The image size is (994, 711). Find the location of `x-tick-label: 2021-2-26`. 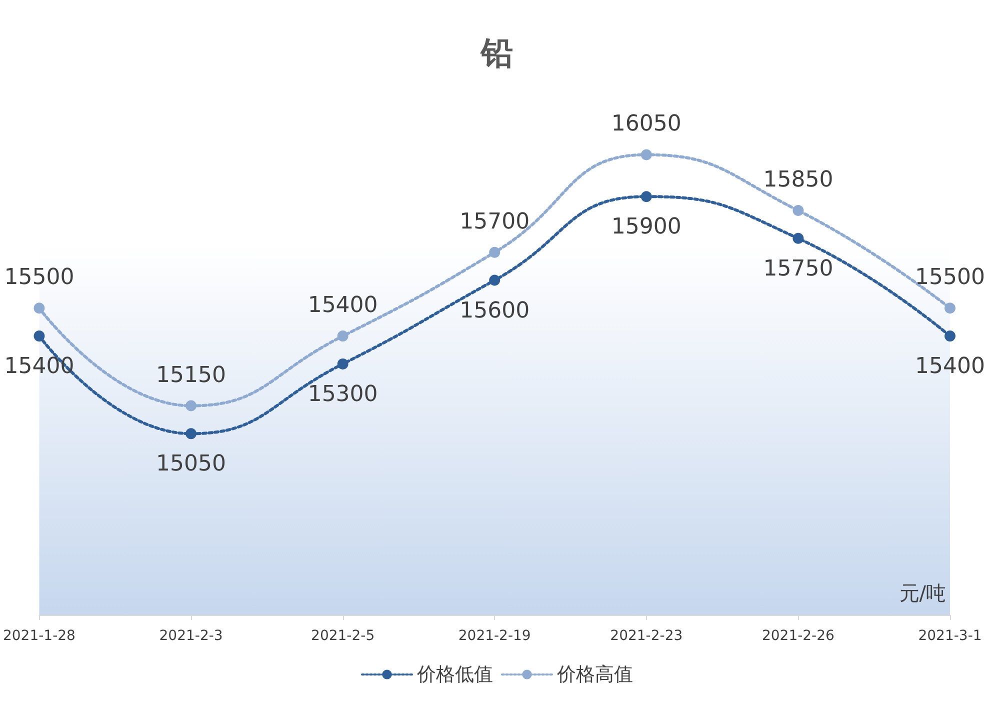

x-tick-label: 2021-2-26 is located at coordinates (798, 636).